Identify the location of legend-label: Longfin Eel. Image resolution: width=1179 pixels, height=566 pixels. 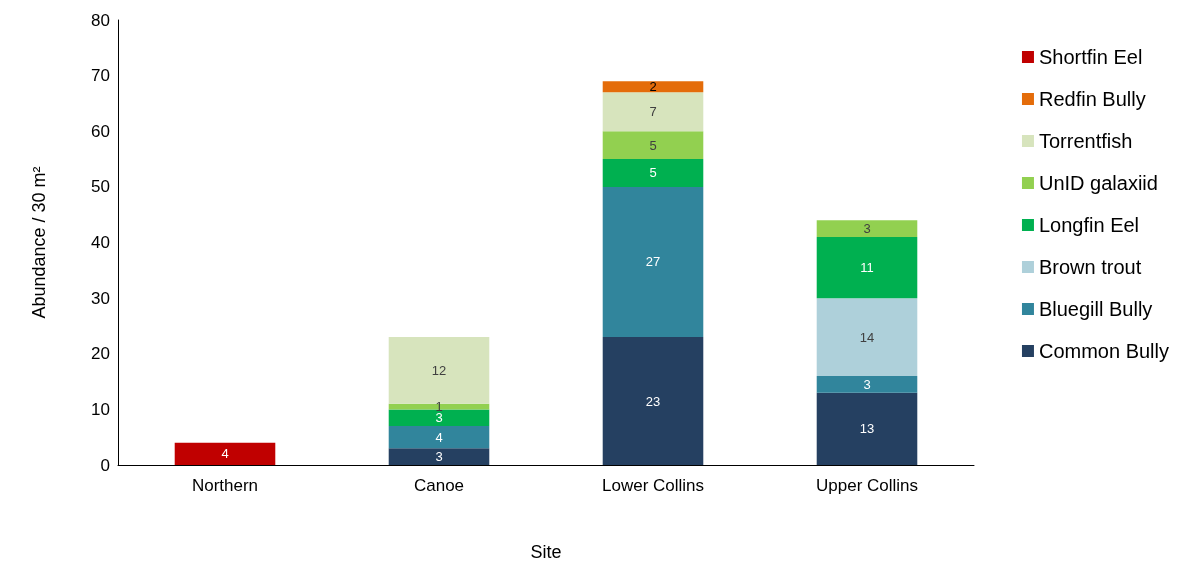
(1089, 225).